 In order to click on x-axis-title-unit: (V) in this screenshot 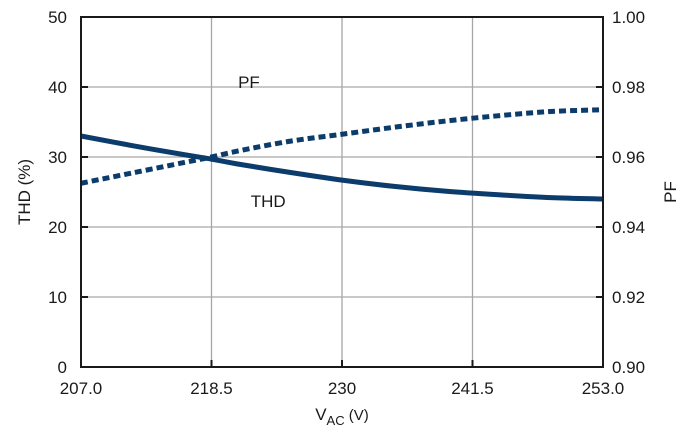, I will do `click(357, 415)`.